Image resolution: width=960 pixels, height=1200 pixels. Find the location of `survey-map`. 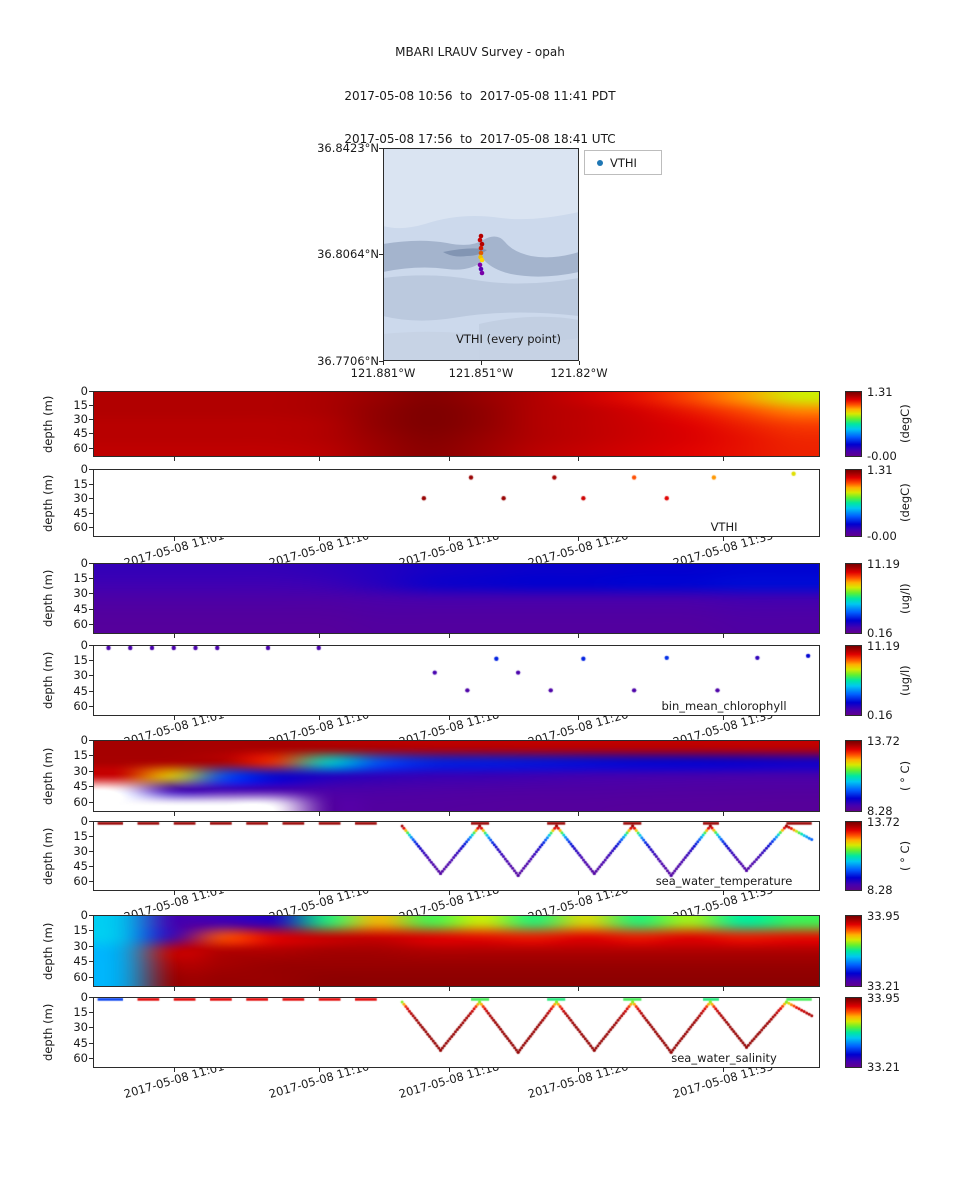

survey-map is located at coordinates (481, 254).